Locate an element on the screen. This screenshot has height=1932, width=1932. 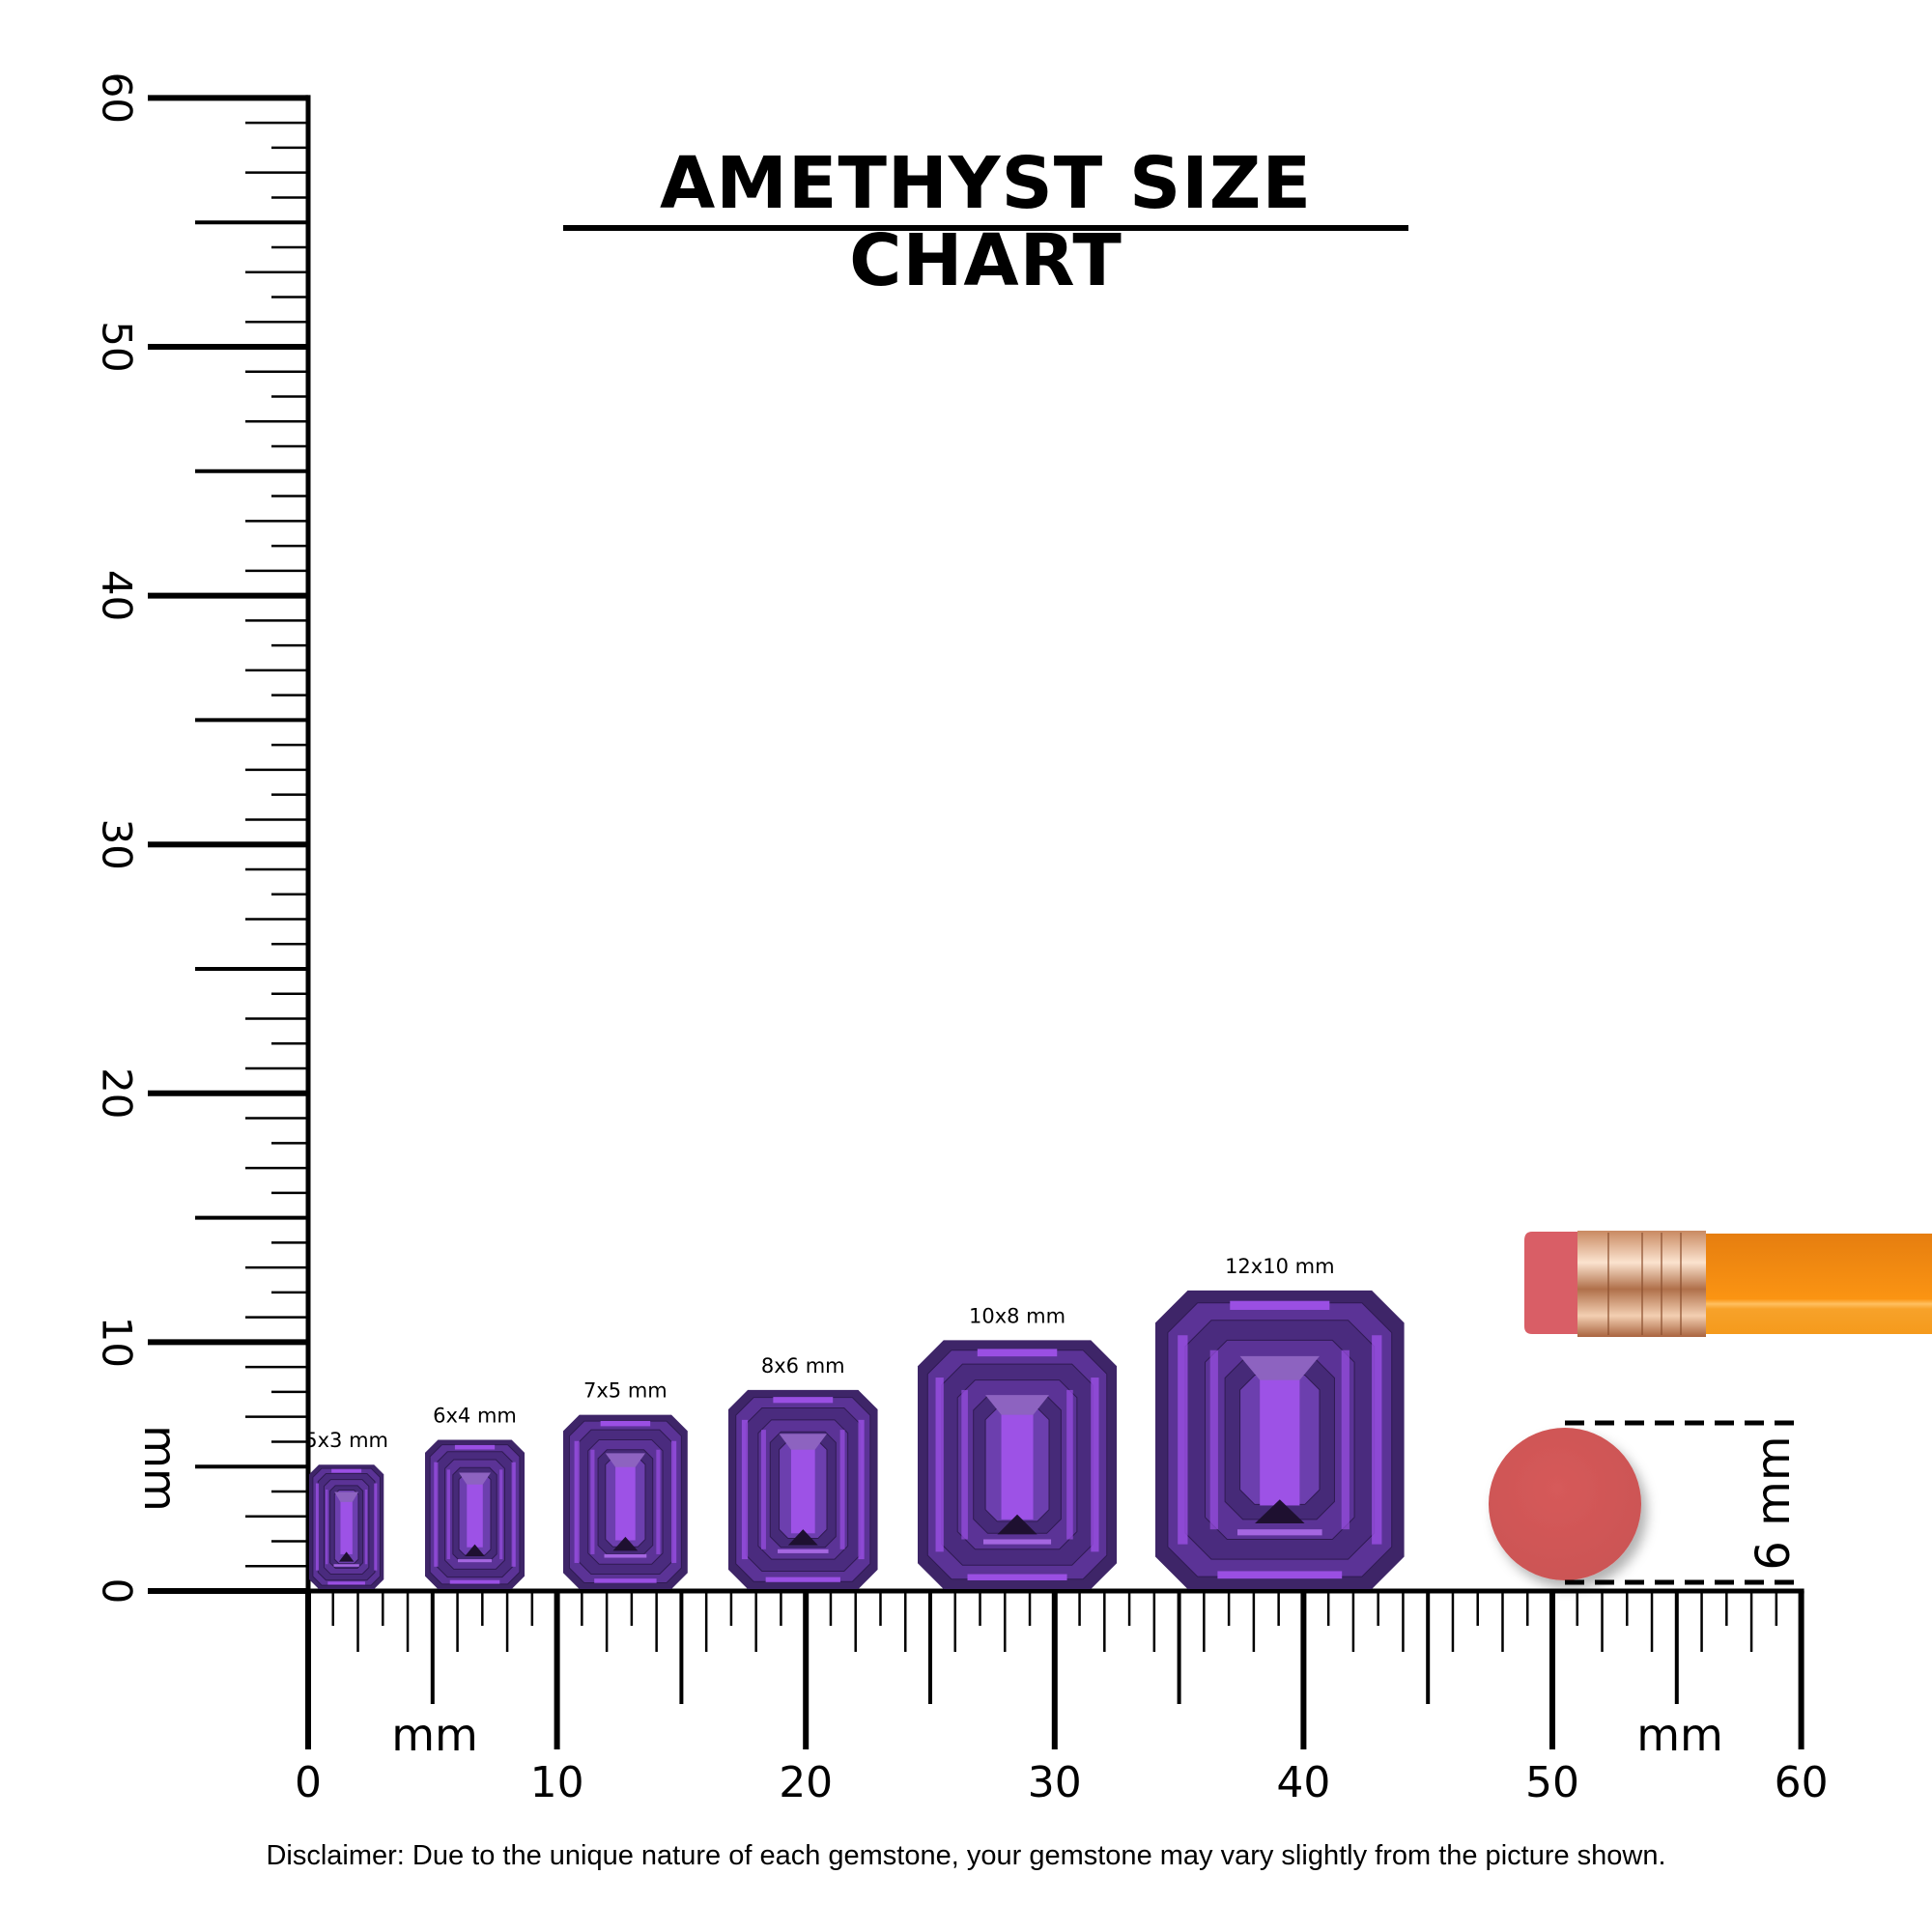
title-underline is located at coordinates (985, 228).